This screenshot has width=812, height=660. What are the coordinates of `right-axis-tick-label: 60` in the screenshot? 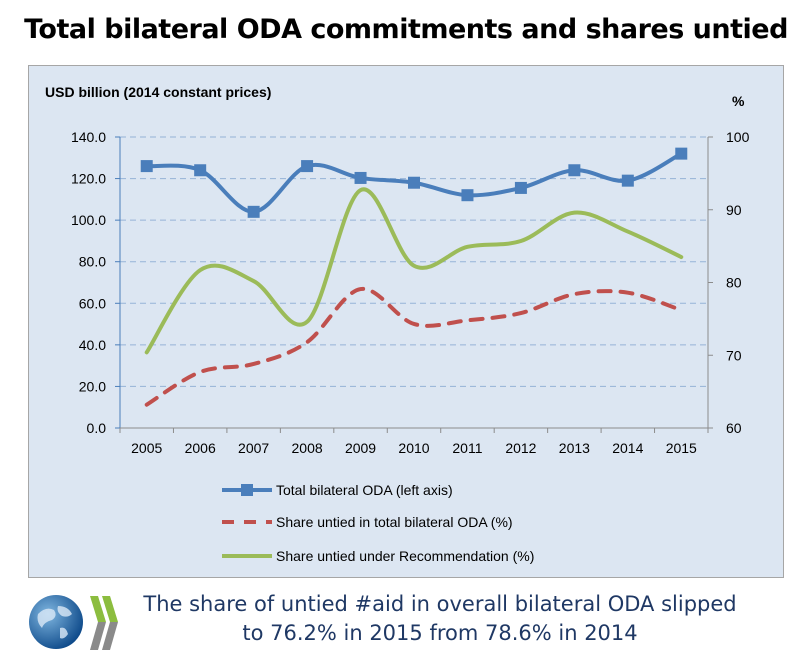 It's located at (734, 428).